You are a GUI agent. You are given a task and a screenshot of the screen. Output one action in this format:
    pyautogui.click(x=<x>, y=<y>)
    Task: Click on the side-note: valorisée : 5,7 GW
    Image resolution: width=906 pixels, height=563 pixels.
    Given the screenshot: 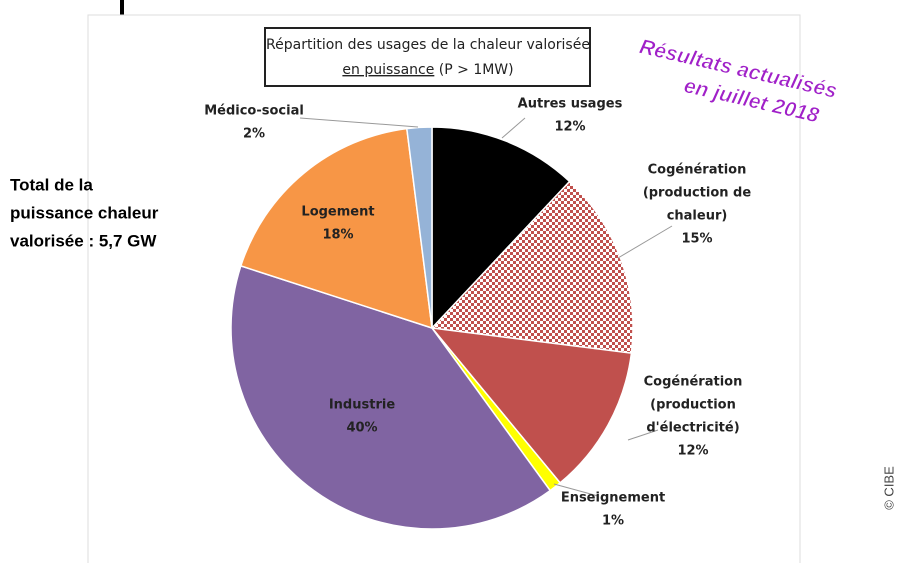 What is the action you would take?
    pyautogui.click(x=83, y=240)
    